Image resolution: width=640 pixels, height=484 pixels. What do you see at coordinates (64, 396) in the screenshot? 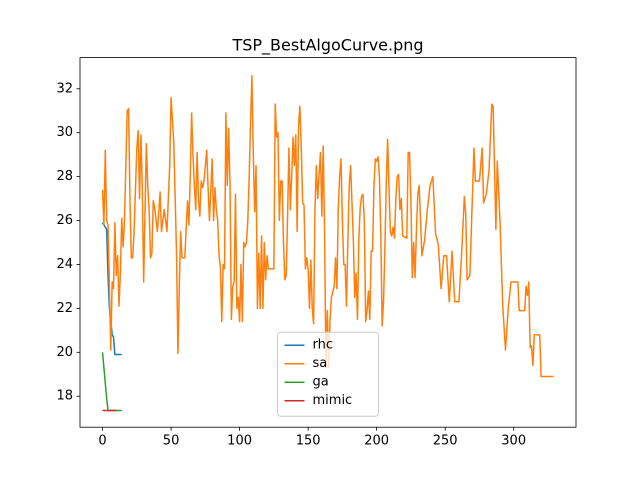
I see `y-tick-label: 18` at bounding box center [64, 396].